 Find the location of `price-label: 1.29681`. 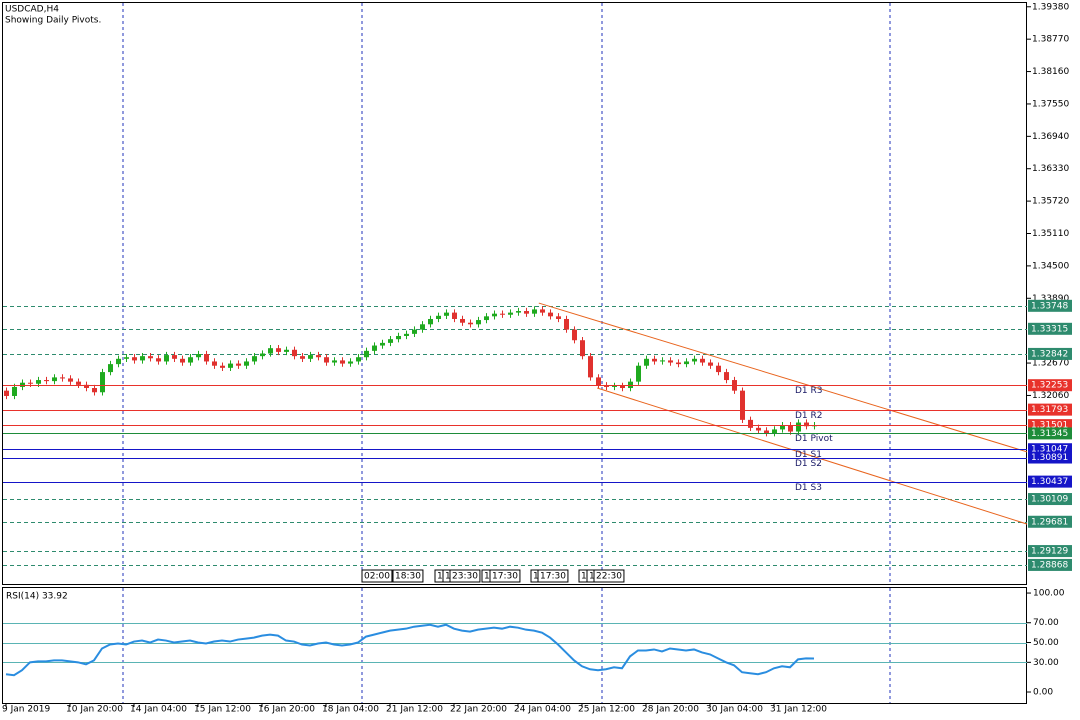

price-label: 1.29681 is located at coordinates (1049, 522).